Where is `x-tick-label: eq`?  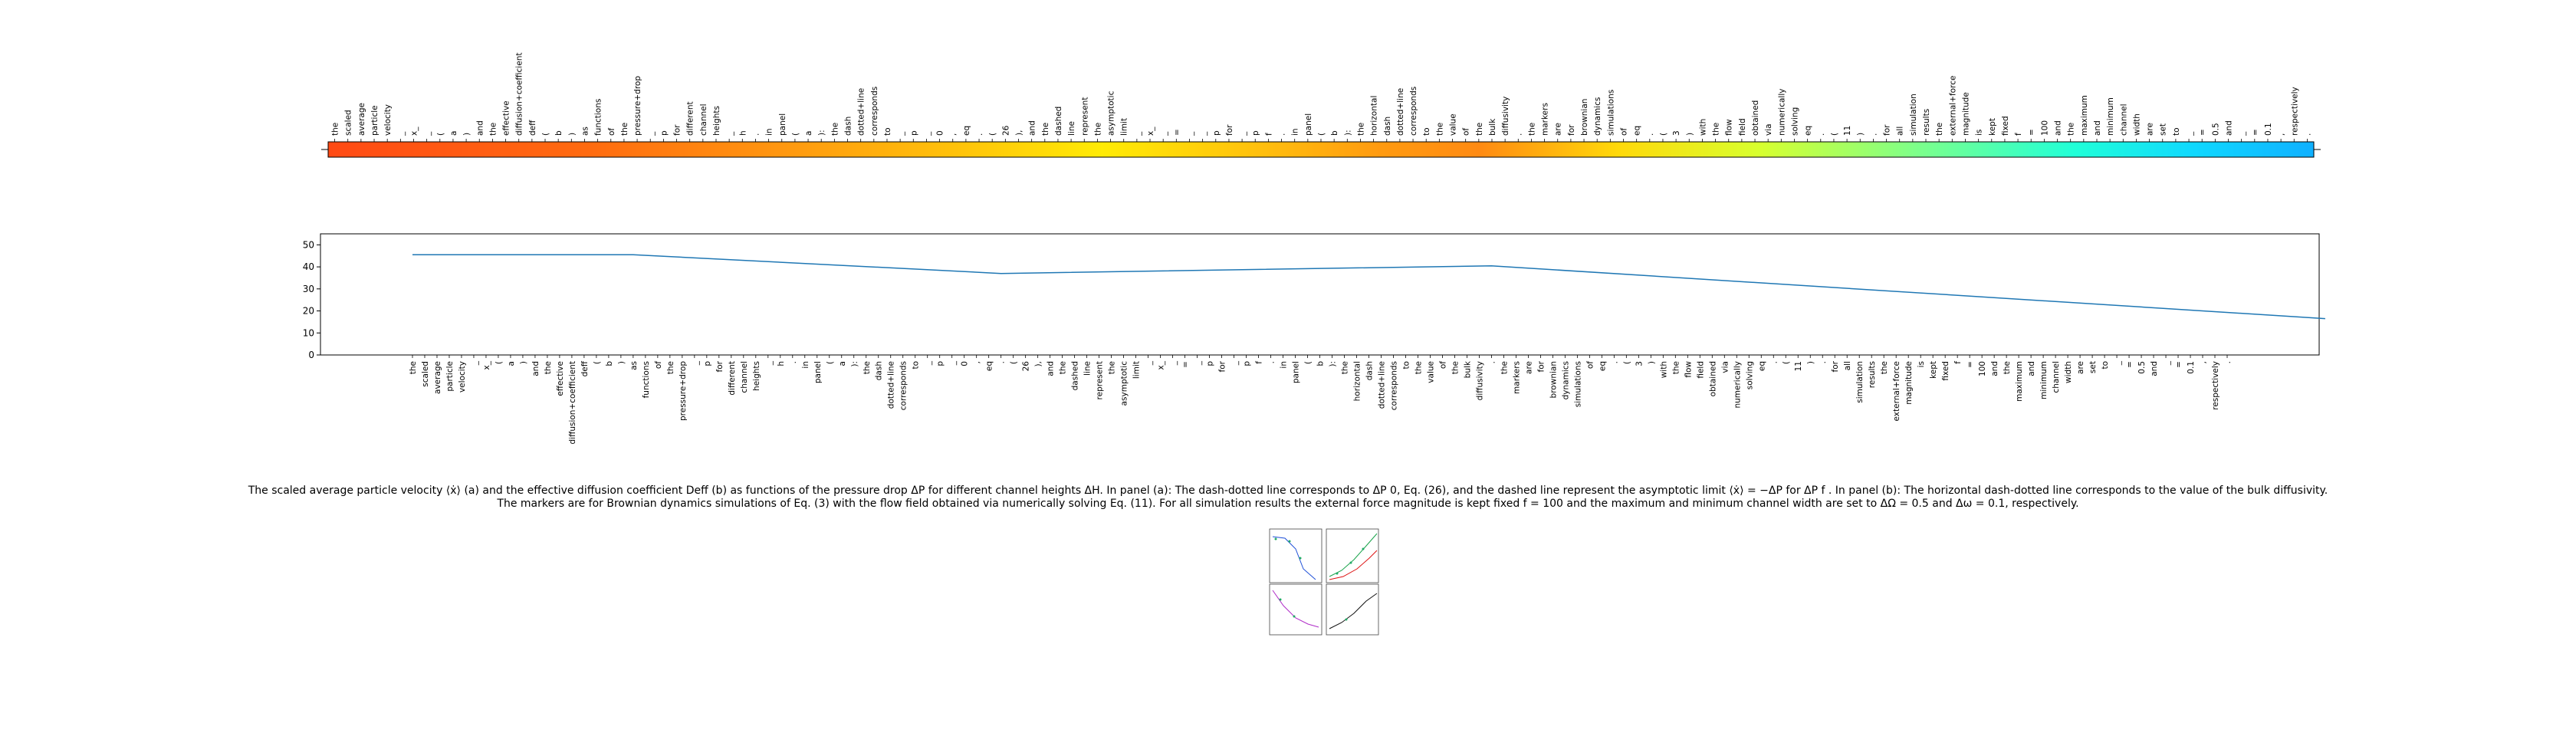
x-tick-label: eq is located at coordinates (990, 366).